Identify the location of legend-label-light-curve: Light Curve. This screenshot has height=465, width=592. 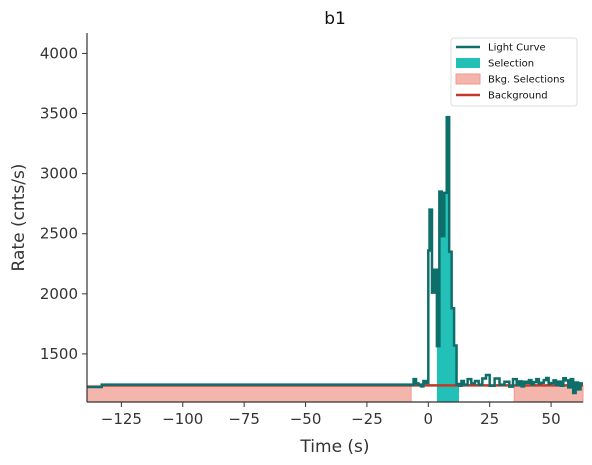
(517, 48).